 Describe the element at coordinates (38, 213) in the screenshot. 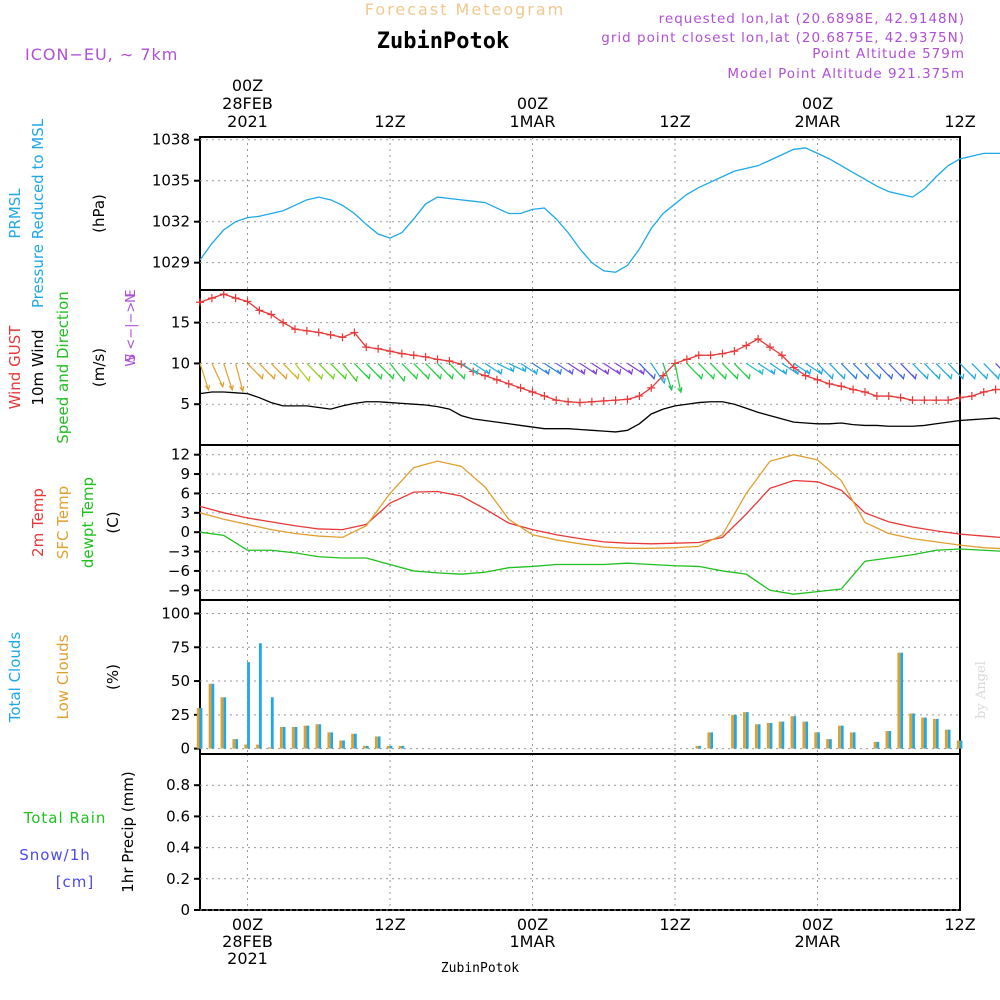

I see `pressure-side-label-1: Pressure Reduced to MSL` at that location.